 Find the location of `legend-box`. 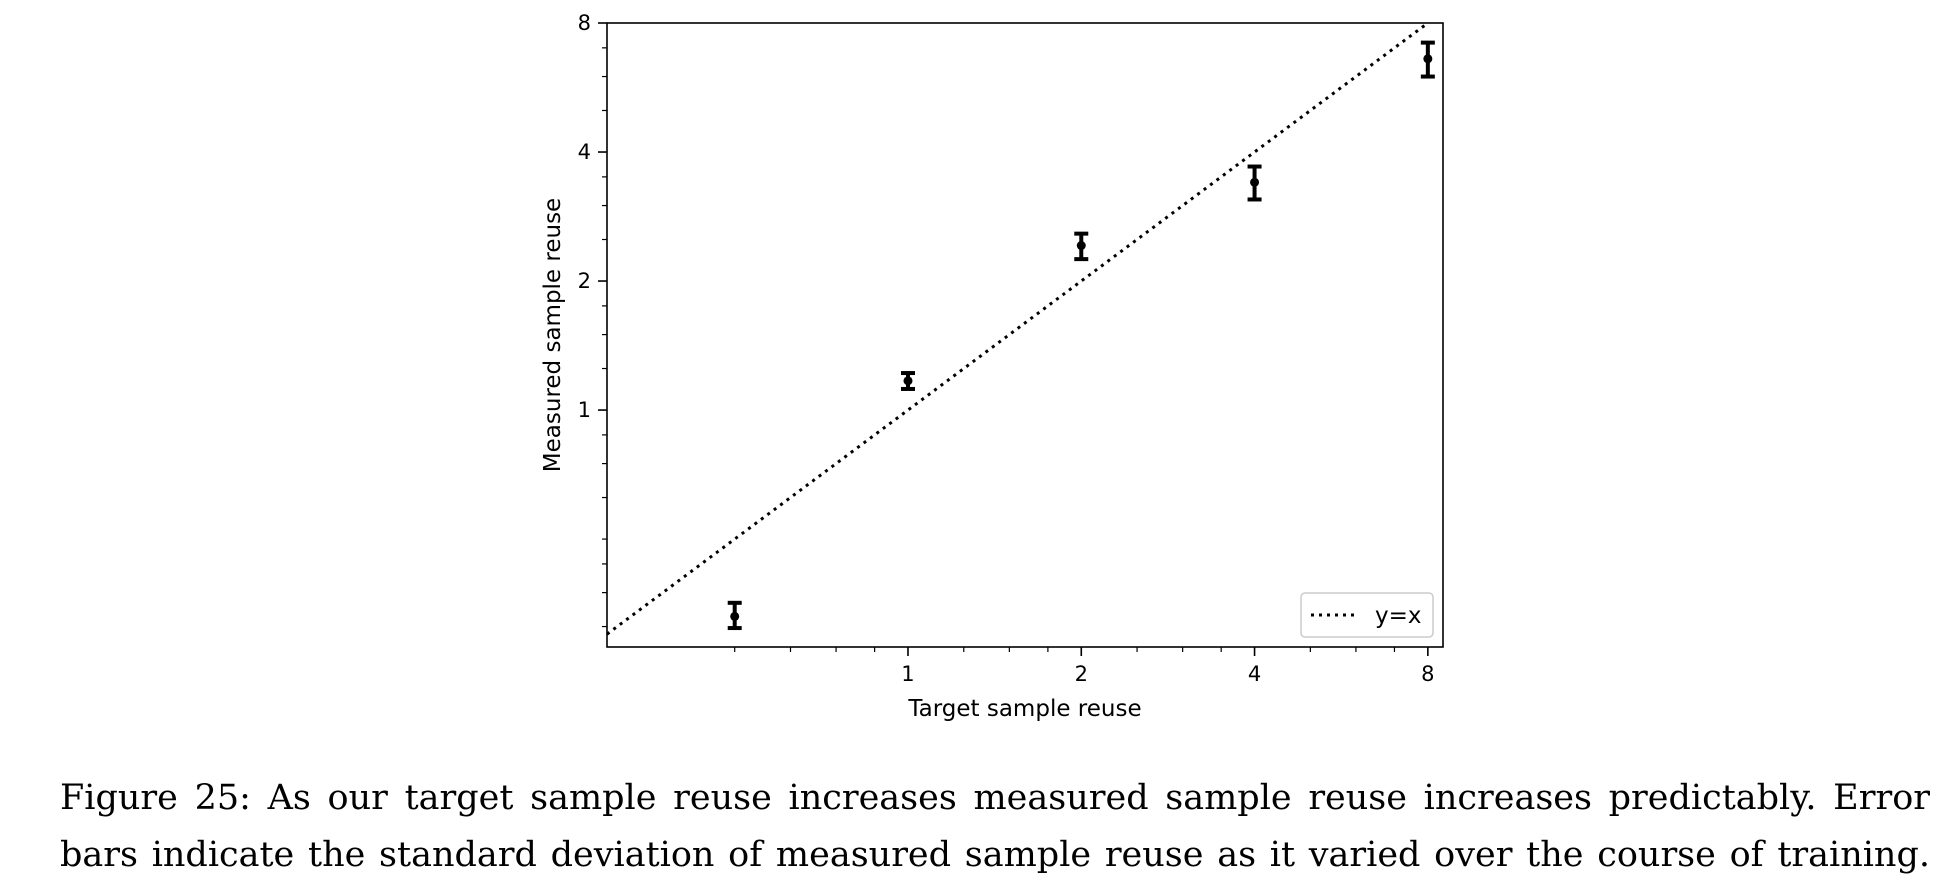

legend-box is located at coordinates (1367, 615).